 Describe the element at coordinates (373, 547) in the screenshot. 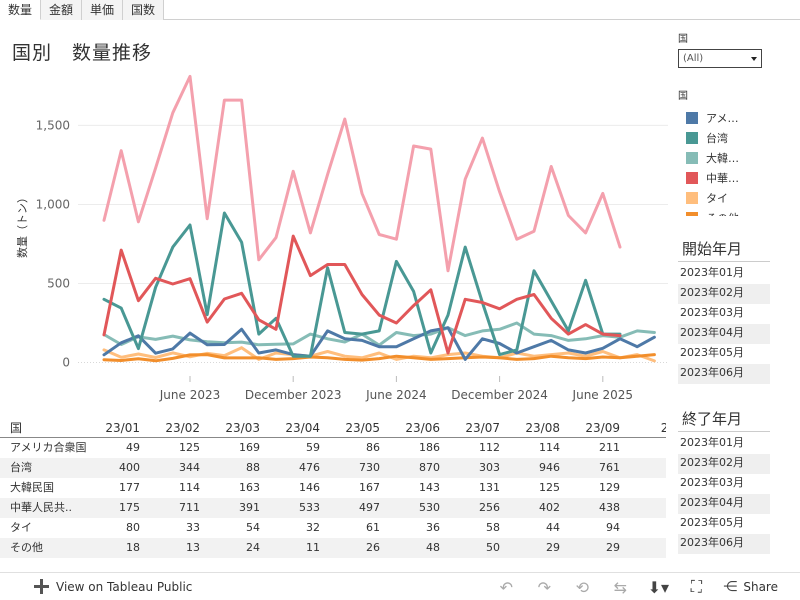

I see `table-cell: 26` at that location.